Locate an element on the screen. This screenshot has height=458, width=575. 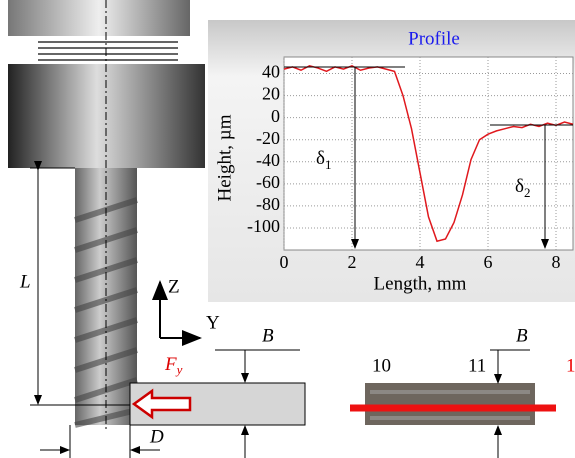
x-tick-label: 2 is located at coordinates (352, 262).